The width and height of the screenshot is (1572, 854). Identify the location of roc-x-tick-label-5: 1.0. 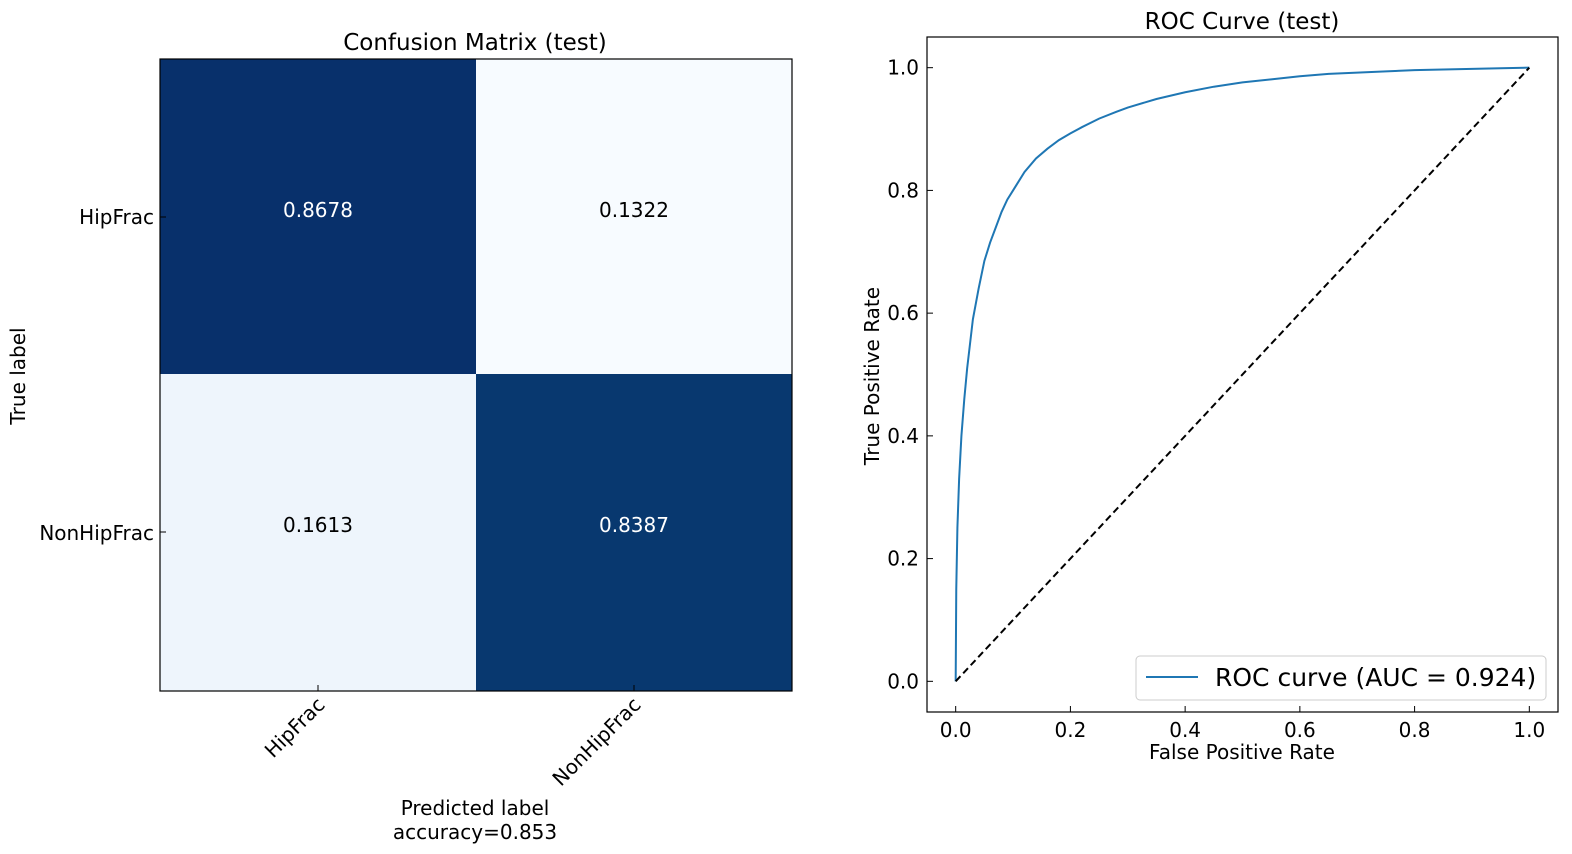
(1529, 730).